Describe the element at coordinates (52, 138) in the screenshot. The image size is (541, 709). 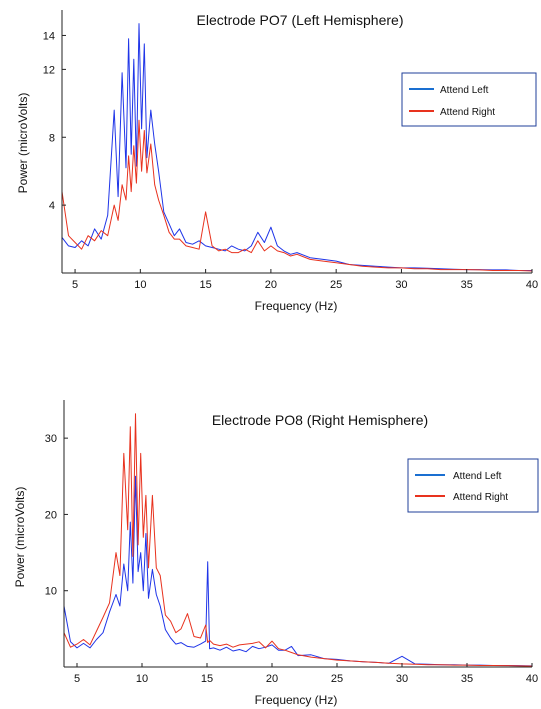
I see `y-tick-label: 8` at that location.